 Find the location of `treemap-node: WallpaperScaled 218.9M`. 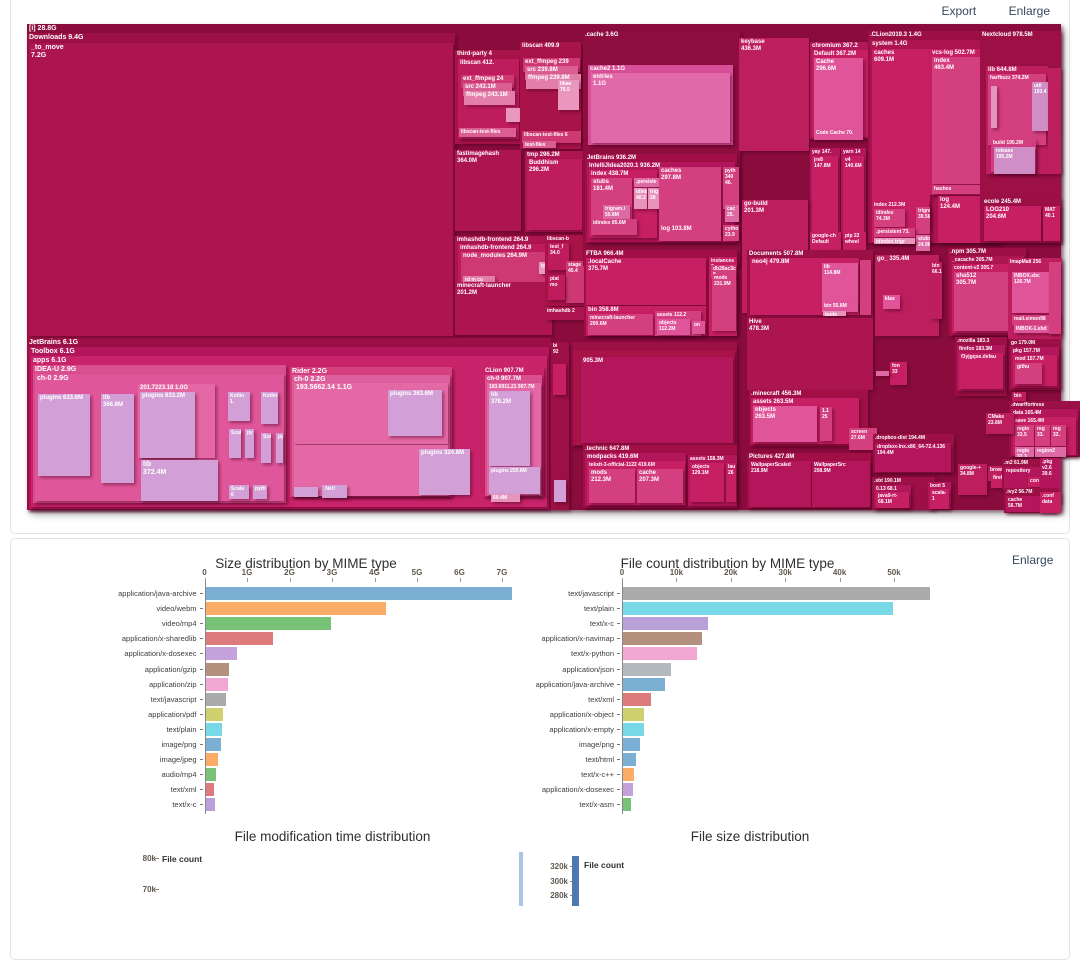

treemap-node: WallpaperScaled 218.9M is located at coordinates (780, 484).